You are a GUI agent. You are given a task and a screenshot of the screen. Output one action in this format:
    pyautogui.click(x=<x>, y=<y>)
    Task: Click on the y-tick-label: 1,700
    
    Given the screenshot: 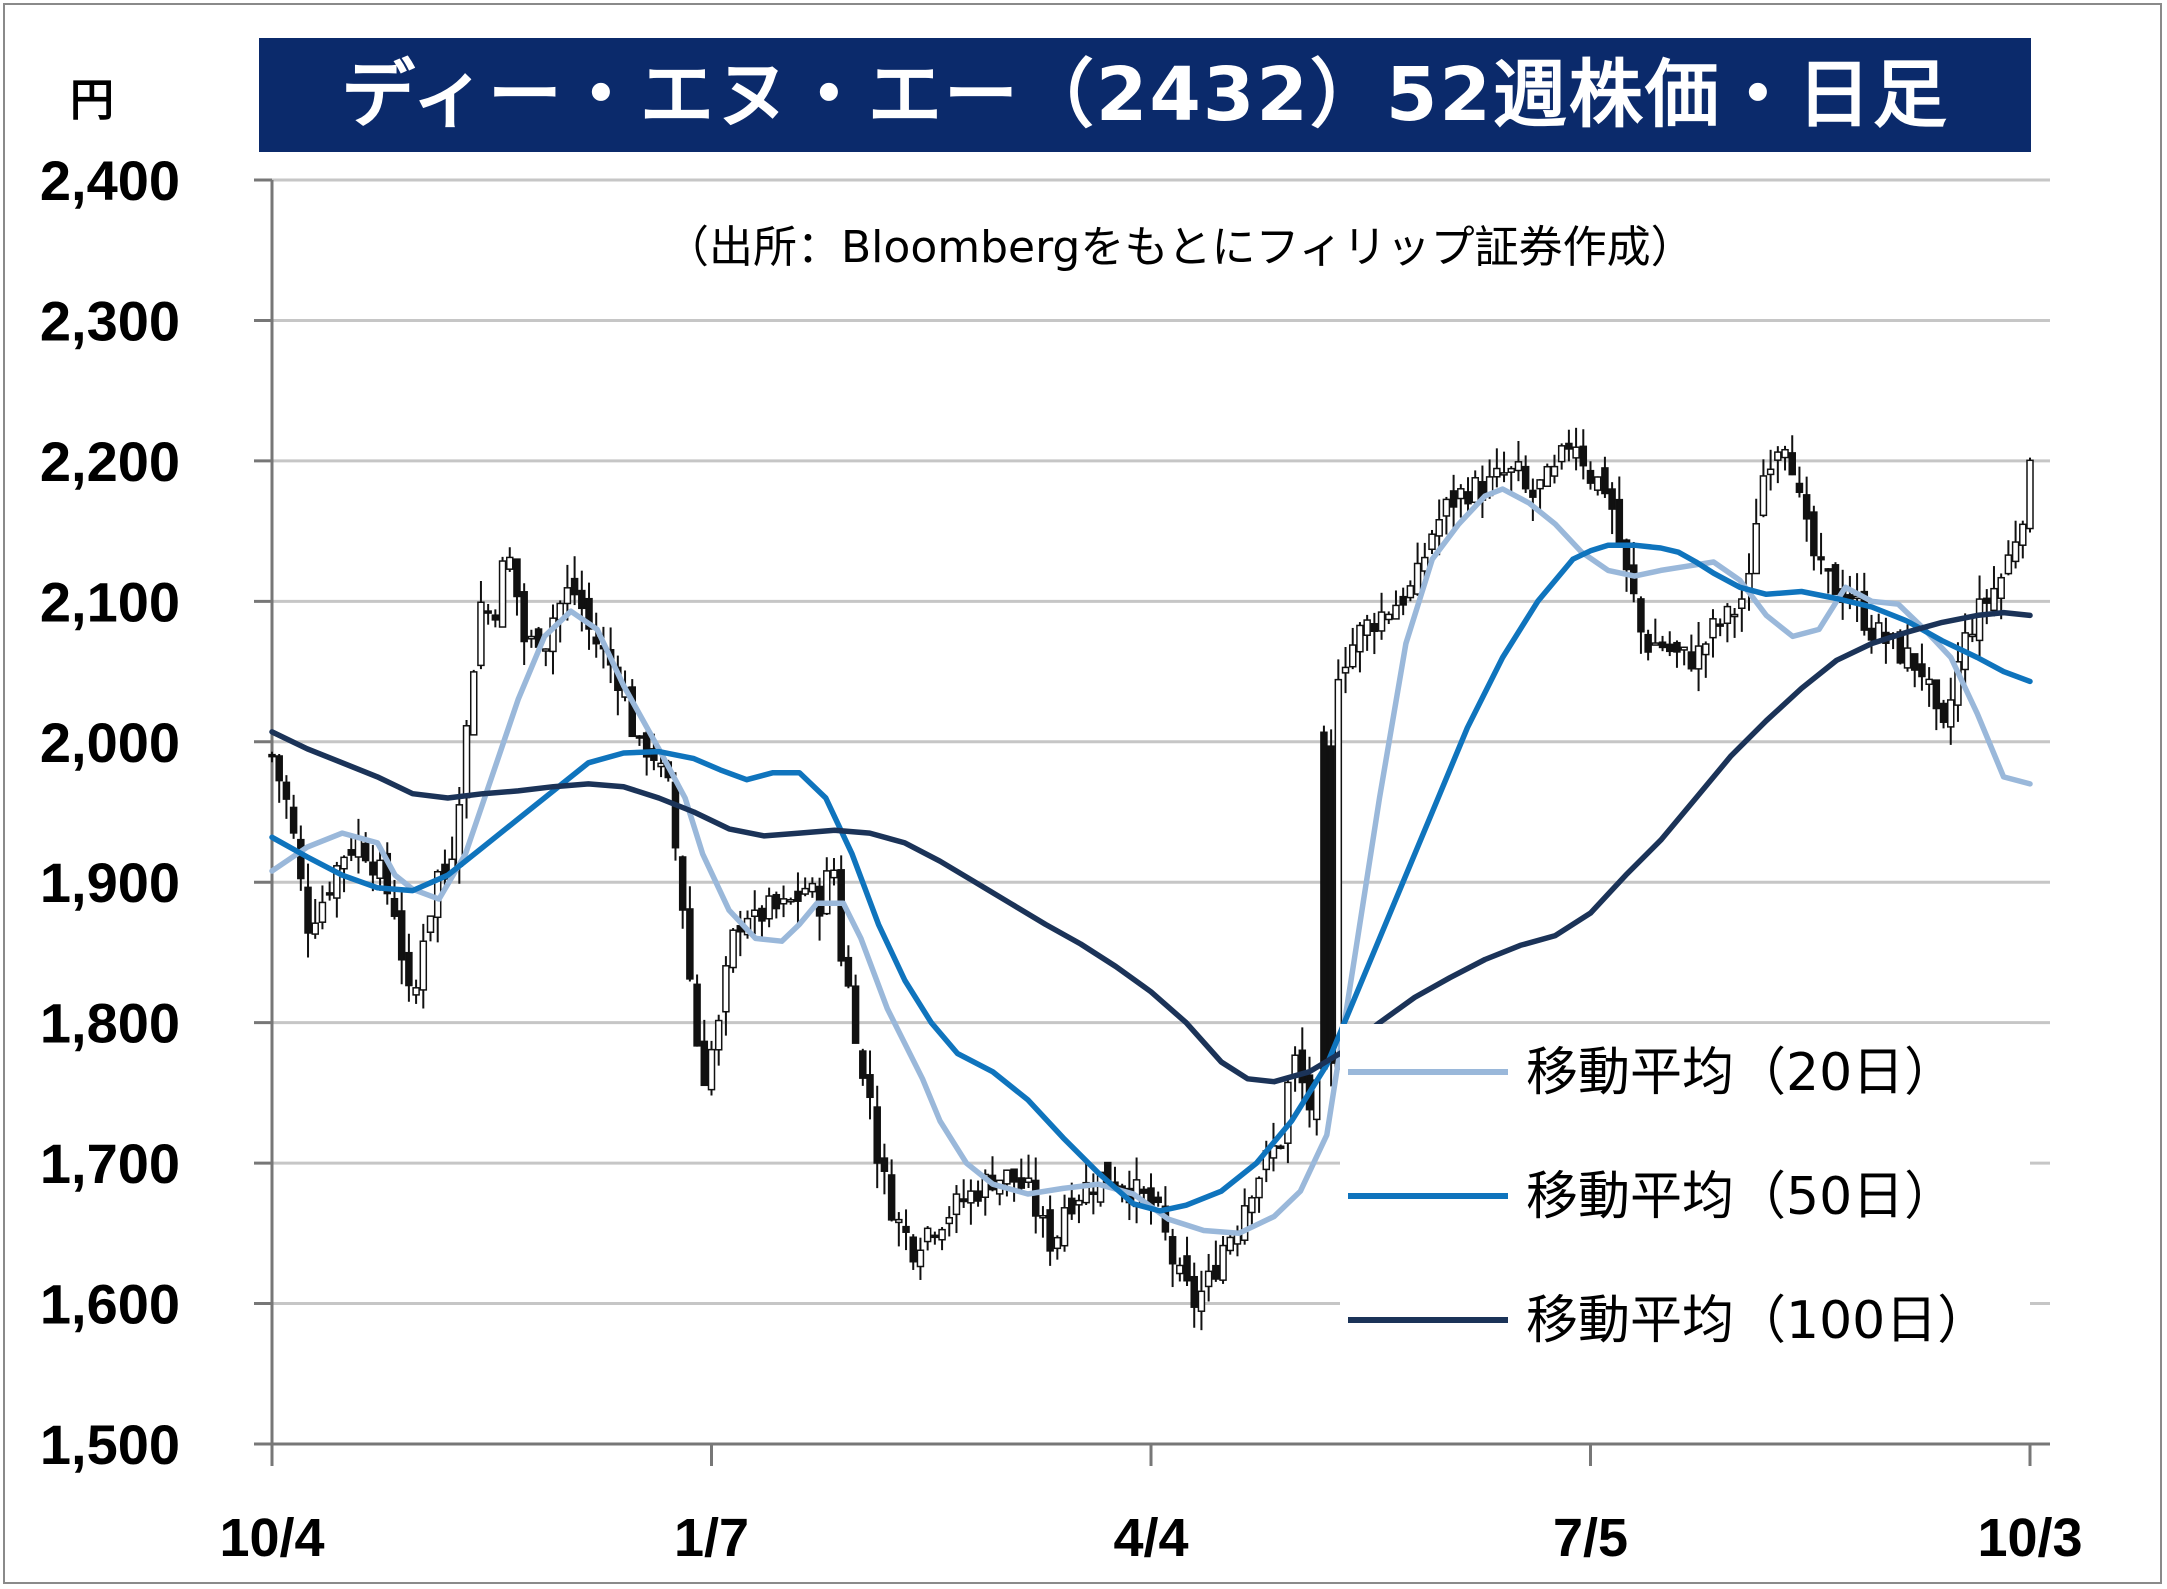 What is the action you would take?
    pyautogui.click(x=110, y=1163)
    